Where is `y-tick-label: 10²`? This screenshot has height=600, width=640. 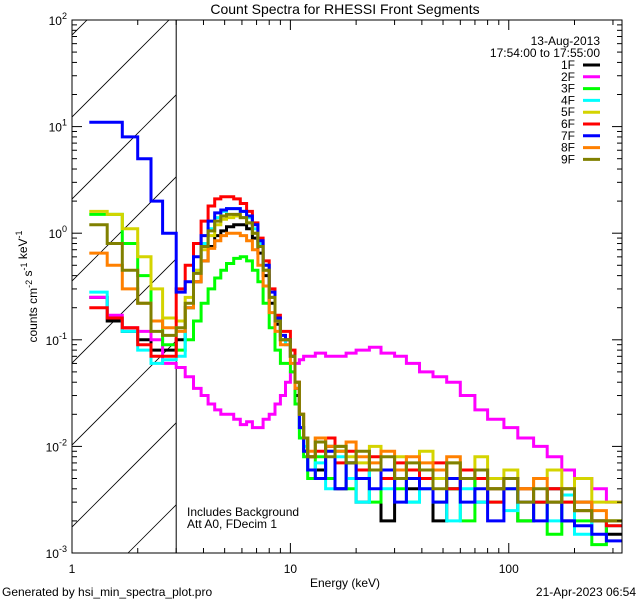 y-tick-label: 10² is located at coordinates (58, 19).